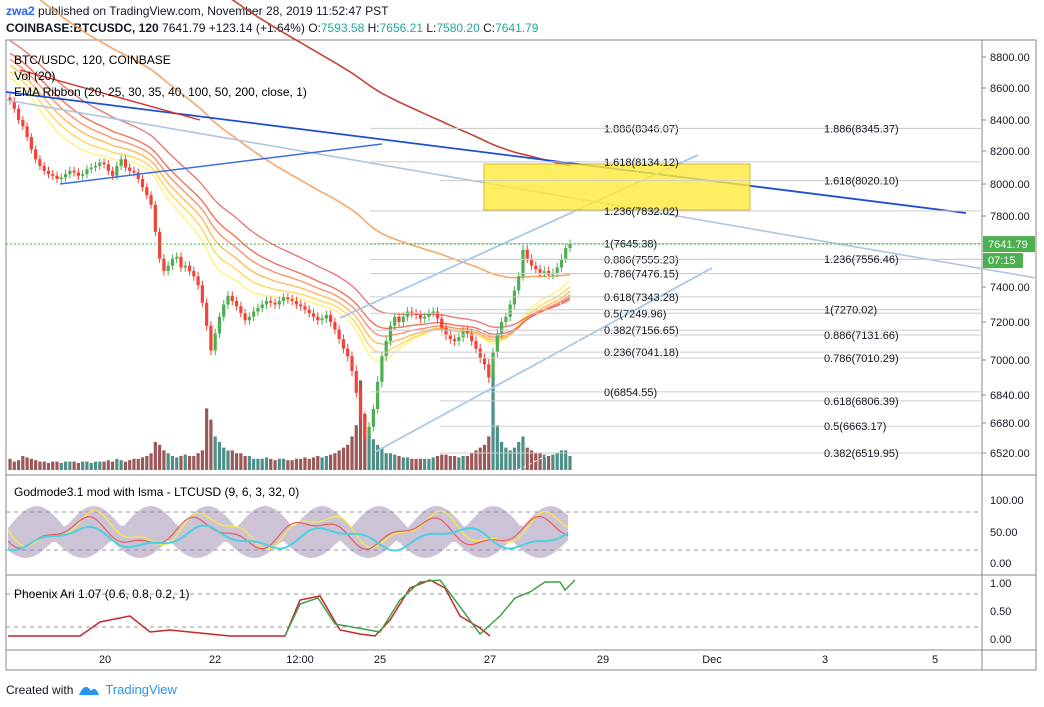 The height and width of the screenshot is (707, 1044). Describe the element at coordinates (141, 689) in the screenshot. I see `tradingview-brand: TradingView` at that location.